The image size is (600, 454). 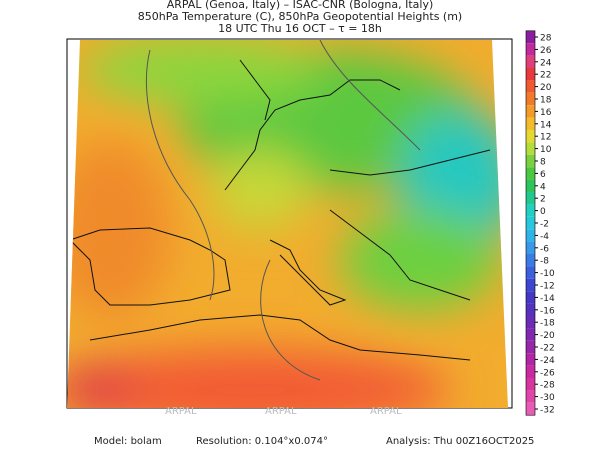 I want to click on colorbar-label: 18, so click(x=546, y=101).